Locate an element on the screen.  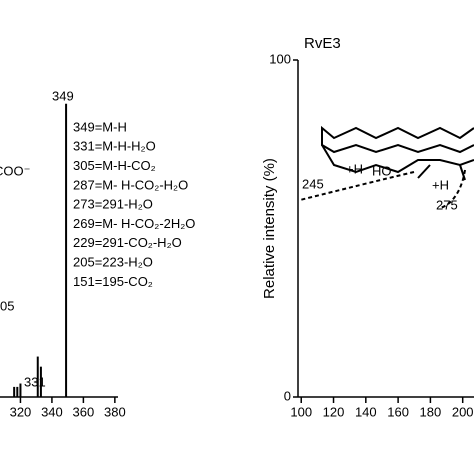
x-tick-label: 360 is located at coordinates (84, 411).